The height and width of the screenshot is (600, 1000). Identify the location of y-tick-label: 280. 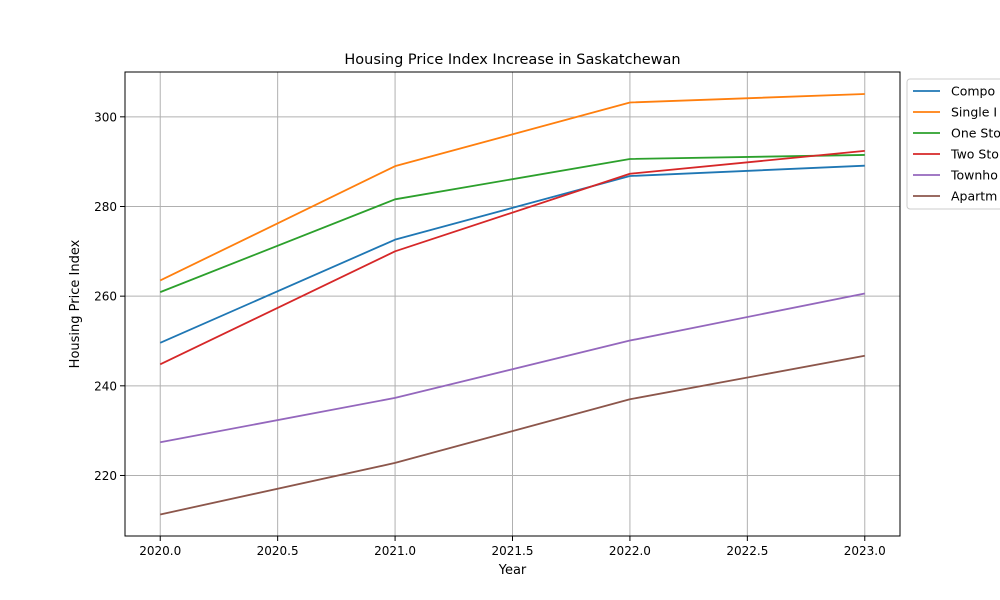
(105, 207).